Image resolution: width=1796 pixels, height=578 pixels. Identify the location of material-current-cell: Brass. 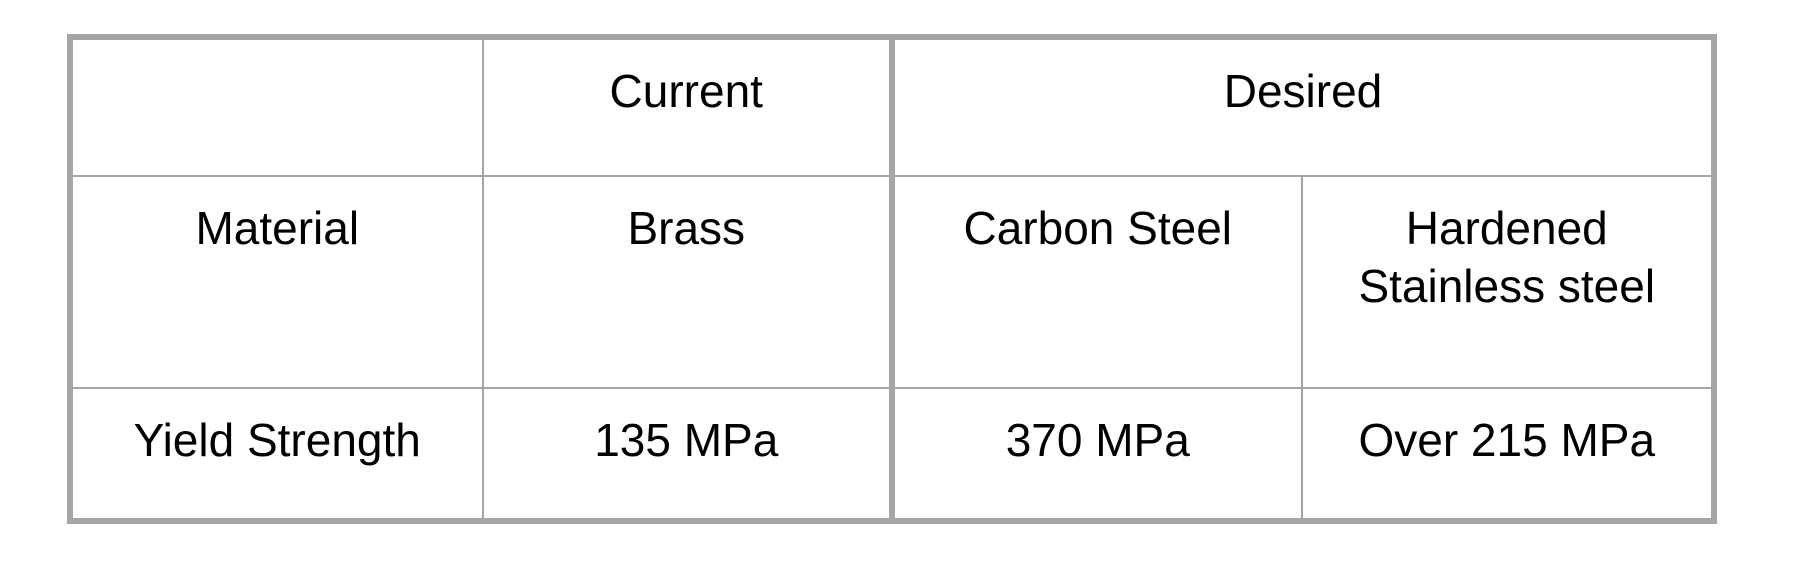
(687, 282).